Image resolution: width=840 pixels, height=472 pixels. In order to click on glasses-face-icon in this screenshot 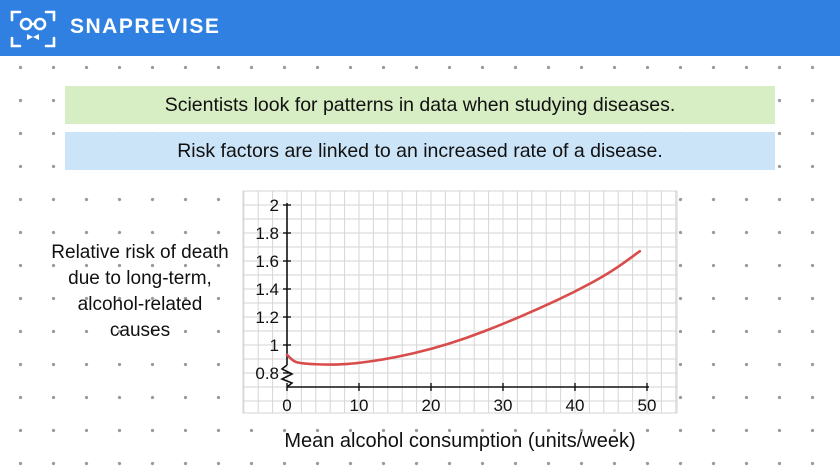, I will do `click(33, 29)`.